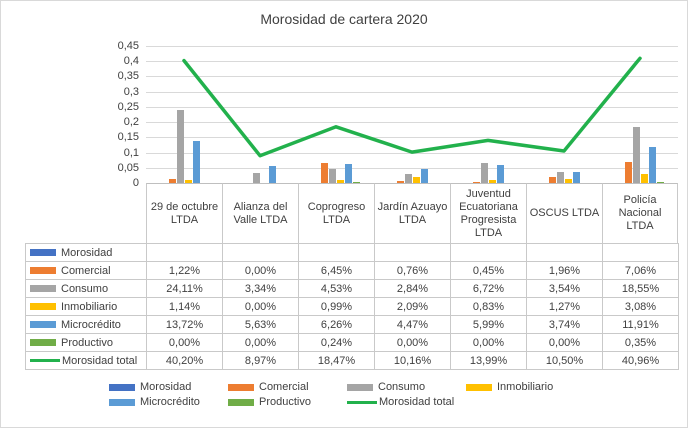  I want to click on table-cell: 1,27%, so click(564, 306).